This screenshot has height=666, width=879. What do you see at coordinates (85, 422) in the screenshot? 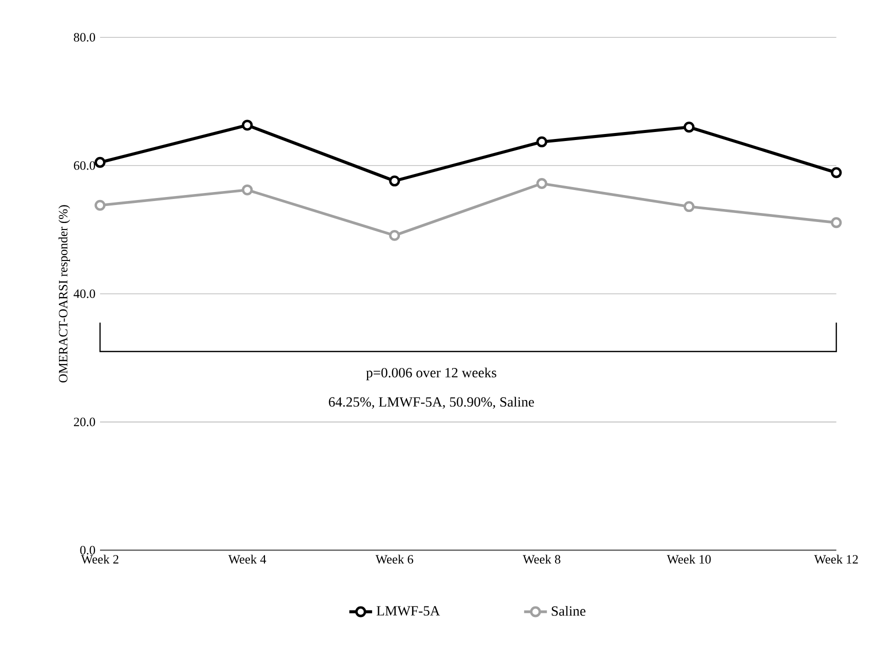
I see `y-tick-label: 20.0` at bounding box center [85, 422].